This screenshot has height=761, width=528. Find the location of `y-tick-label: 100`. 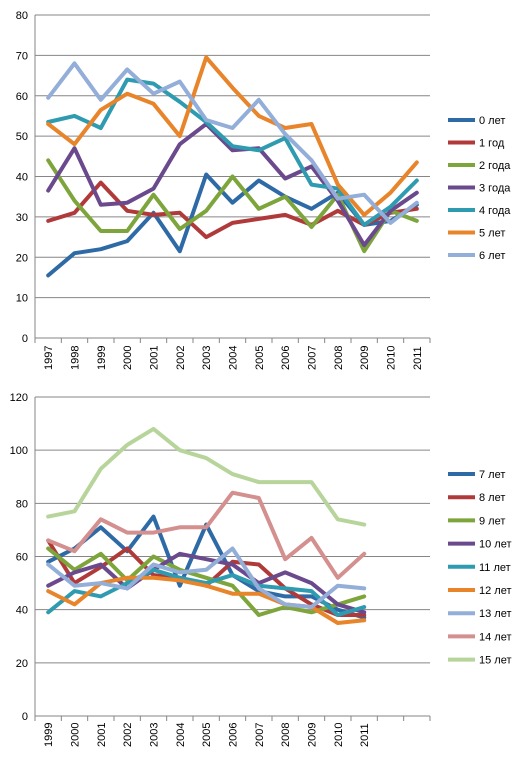

y-tick-label: 100 is located at coordinates (19, 451).